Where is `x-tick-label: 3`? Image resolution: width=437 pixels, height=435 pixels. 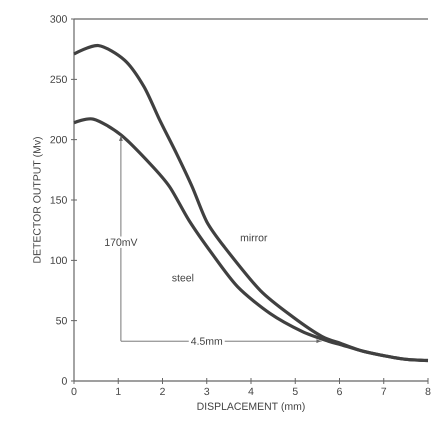 x-tick-label: 3 is located at coordinates (207, 392).